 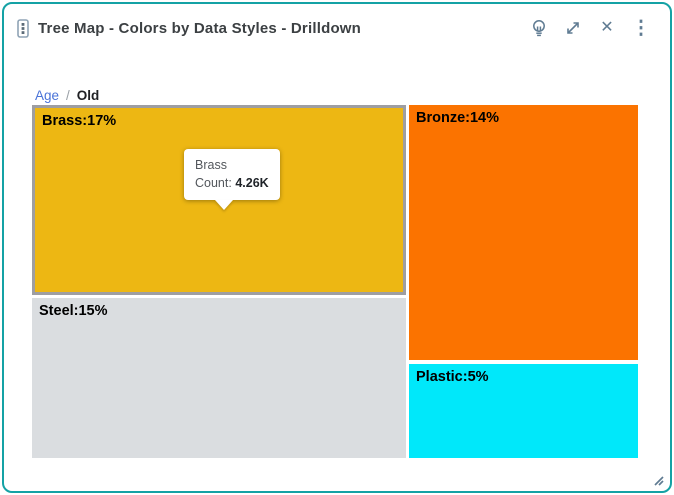 I want to click on close-icon: ✕, so click(x=607, y=27).